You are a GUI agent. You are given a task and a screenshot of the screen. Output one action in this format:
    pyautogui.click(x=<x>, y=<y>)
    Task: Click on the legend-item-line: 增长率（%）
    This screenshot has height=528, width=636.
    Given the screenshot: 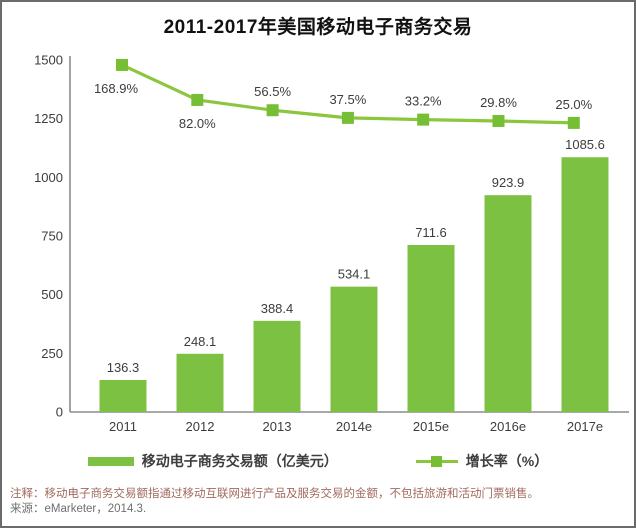 What is the action you would take?
    pyautogui.click(x=482, y=461)
    